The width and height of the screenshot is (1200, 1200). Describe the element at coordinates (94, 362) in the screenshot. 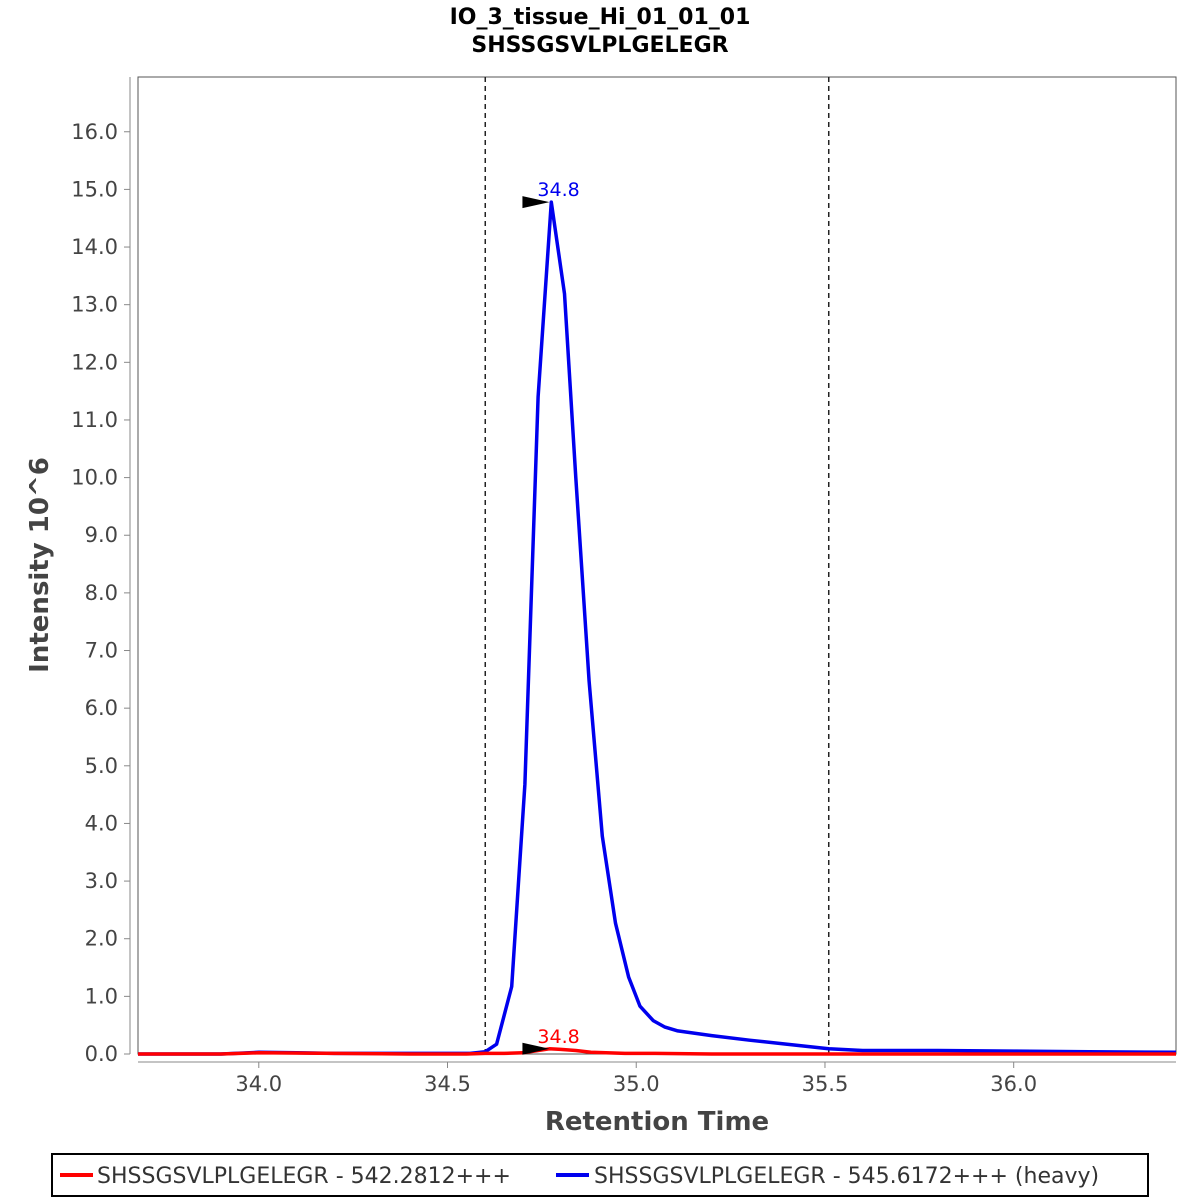

I see `y-tick-label: 12.0` at that location.